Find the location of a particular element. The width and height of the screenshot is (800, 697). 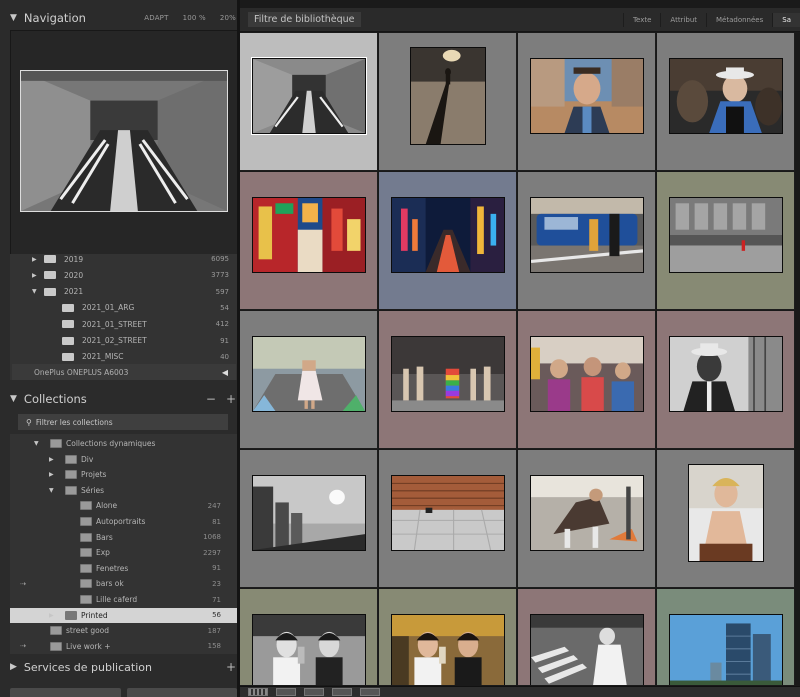

collections-filter-input: ⚲ Filtrer les collections is located at coordinates (123, 422).